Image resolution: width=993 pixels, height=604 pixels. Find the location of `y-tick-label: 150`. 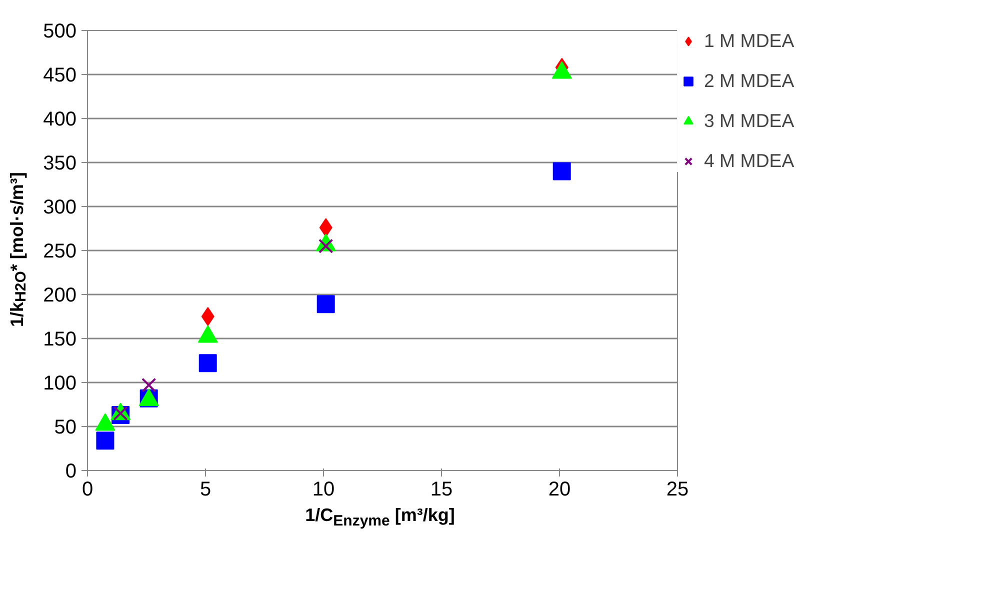

y-tick-label: 150 is located at coordinates (60, 339).